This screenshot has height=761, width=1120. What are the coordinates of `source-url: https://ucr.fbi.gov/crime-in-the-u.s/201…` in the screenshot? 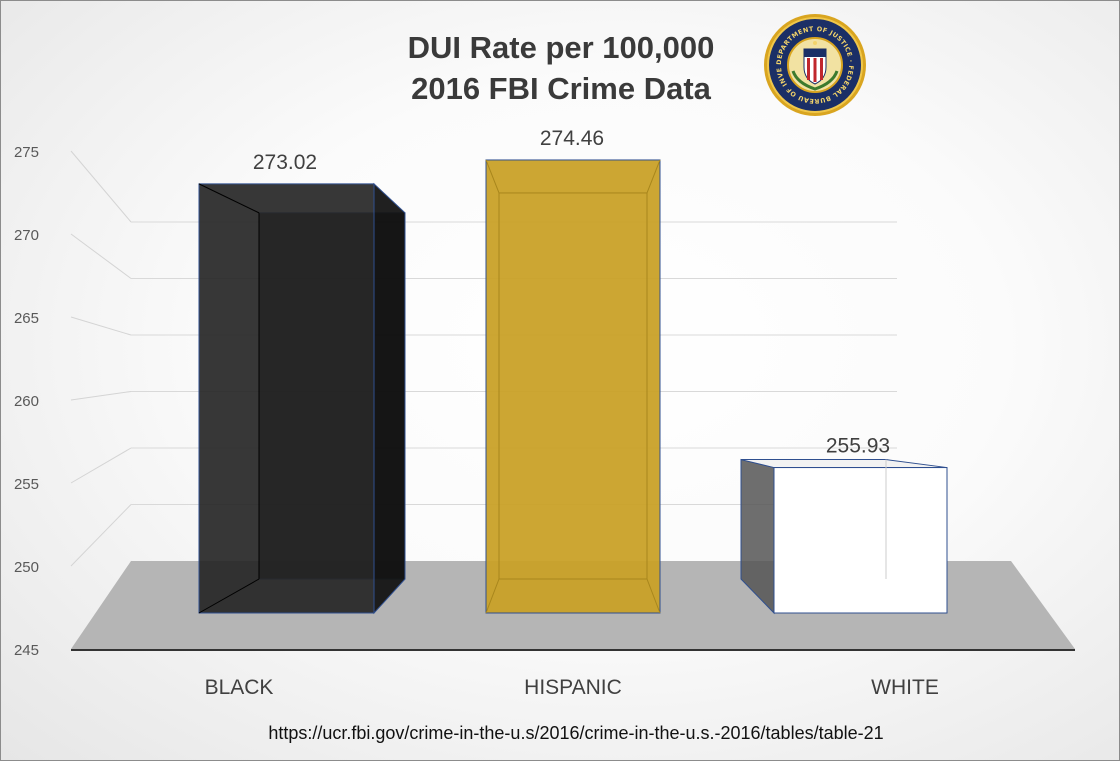 It's located at (576, 733).